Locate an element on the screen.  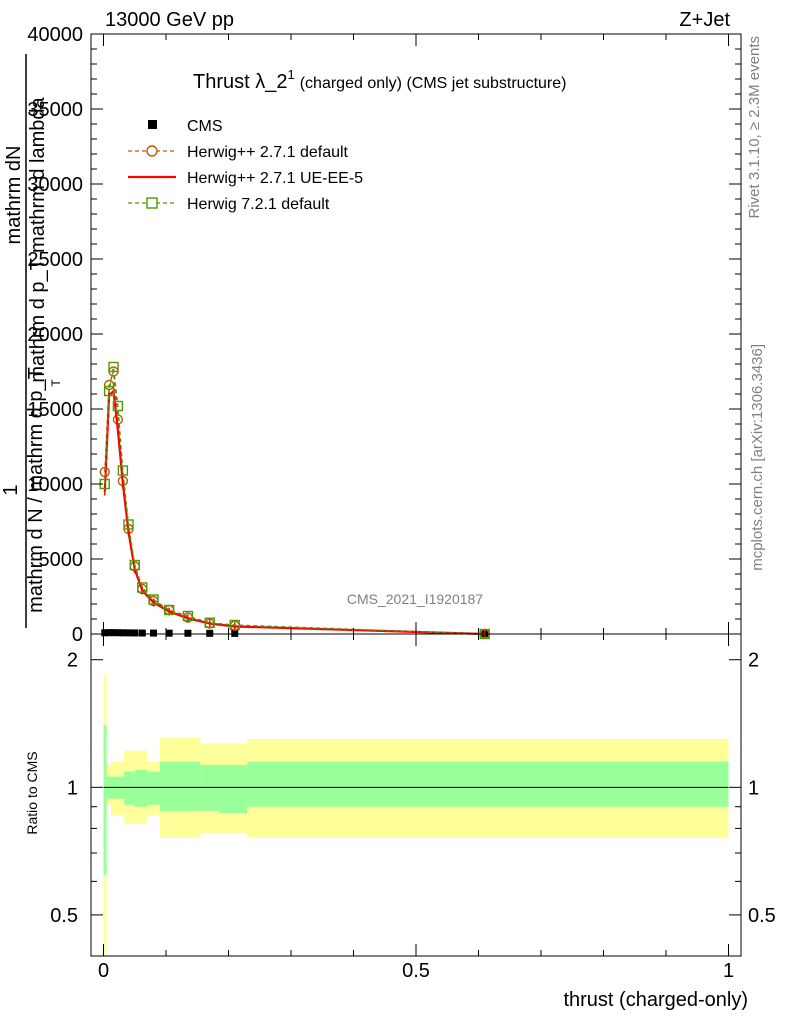
chart-subtitle: (charged only) (CMS jet substructure) is located at coordinates (433, 83).